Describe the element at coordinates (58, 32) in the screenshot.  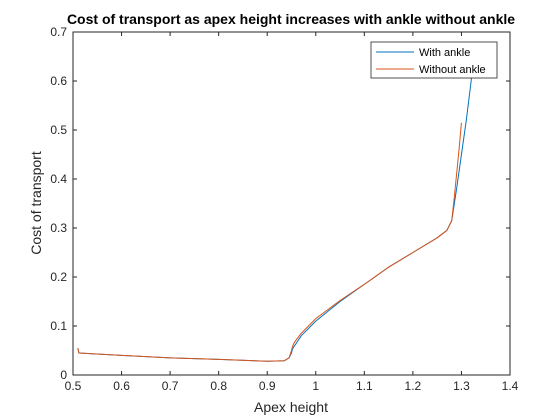
I see `y-tick-label: 0.7` at that location.